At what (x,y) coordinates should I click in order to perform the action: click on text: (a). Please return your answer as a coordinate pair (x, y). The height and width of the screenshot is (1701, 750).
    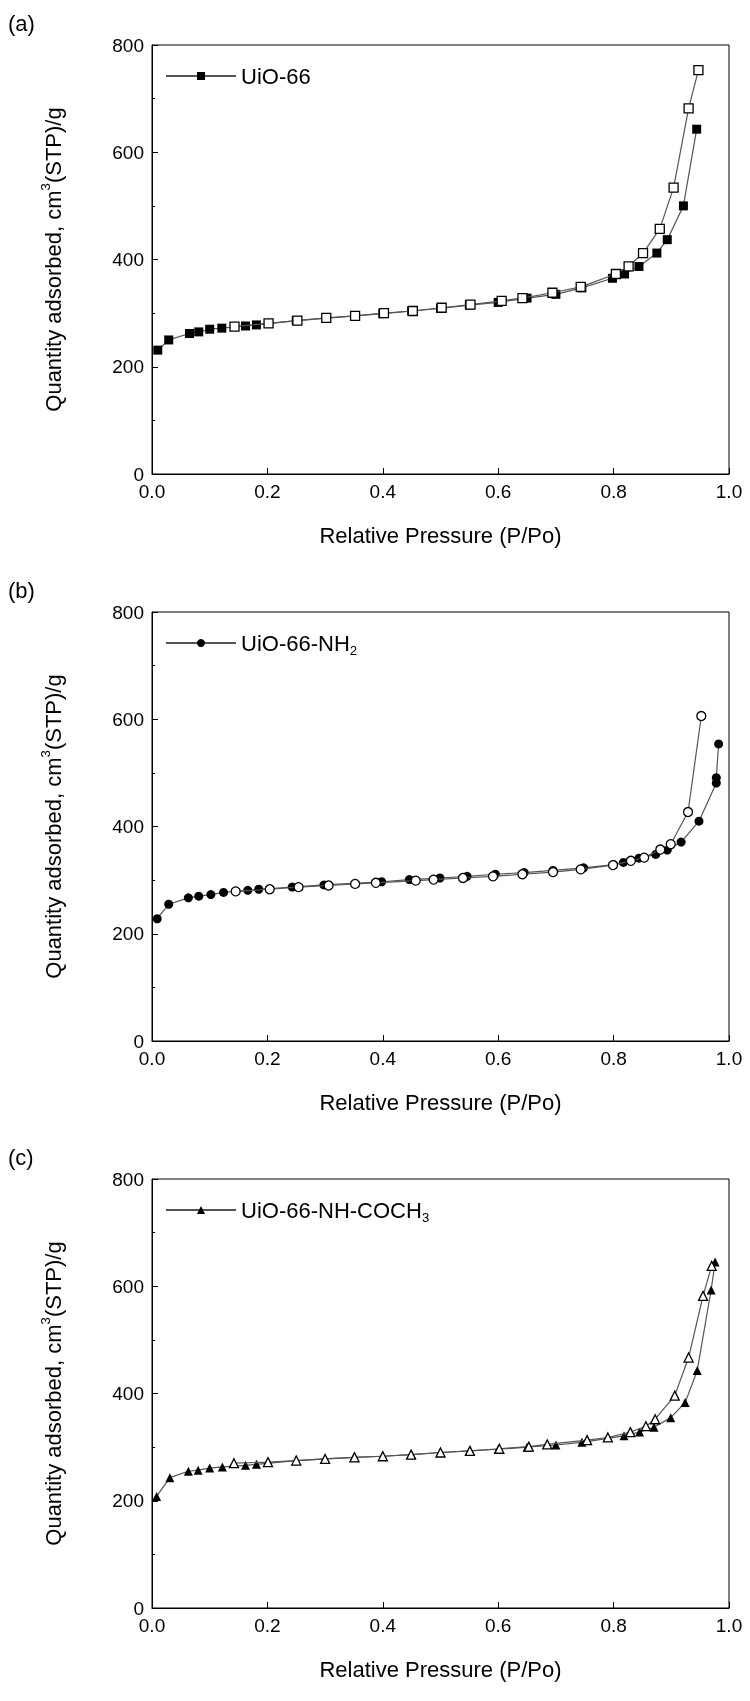
    Looking at the image, I should click on (21, 23).